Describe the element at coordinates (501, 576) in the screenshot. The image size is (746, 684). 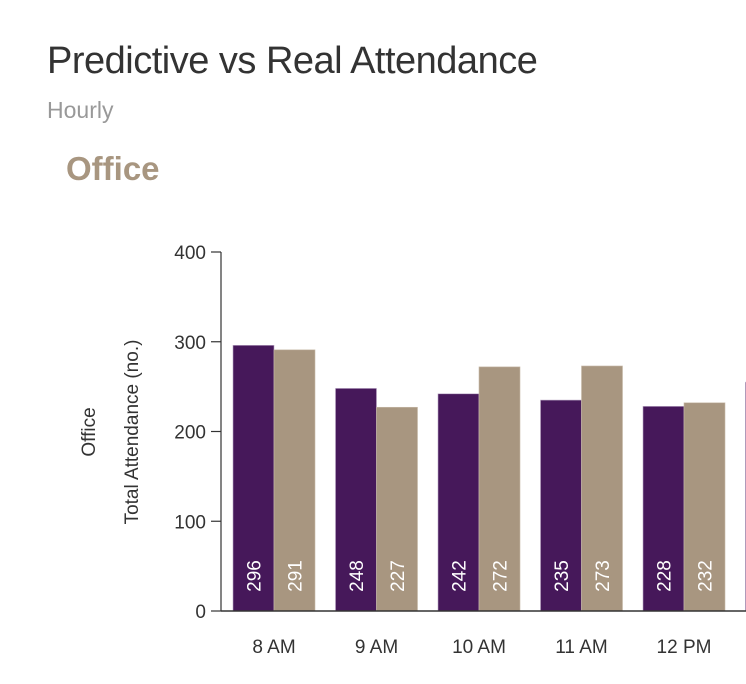
I see `data-label: 272` at that location.